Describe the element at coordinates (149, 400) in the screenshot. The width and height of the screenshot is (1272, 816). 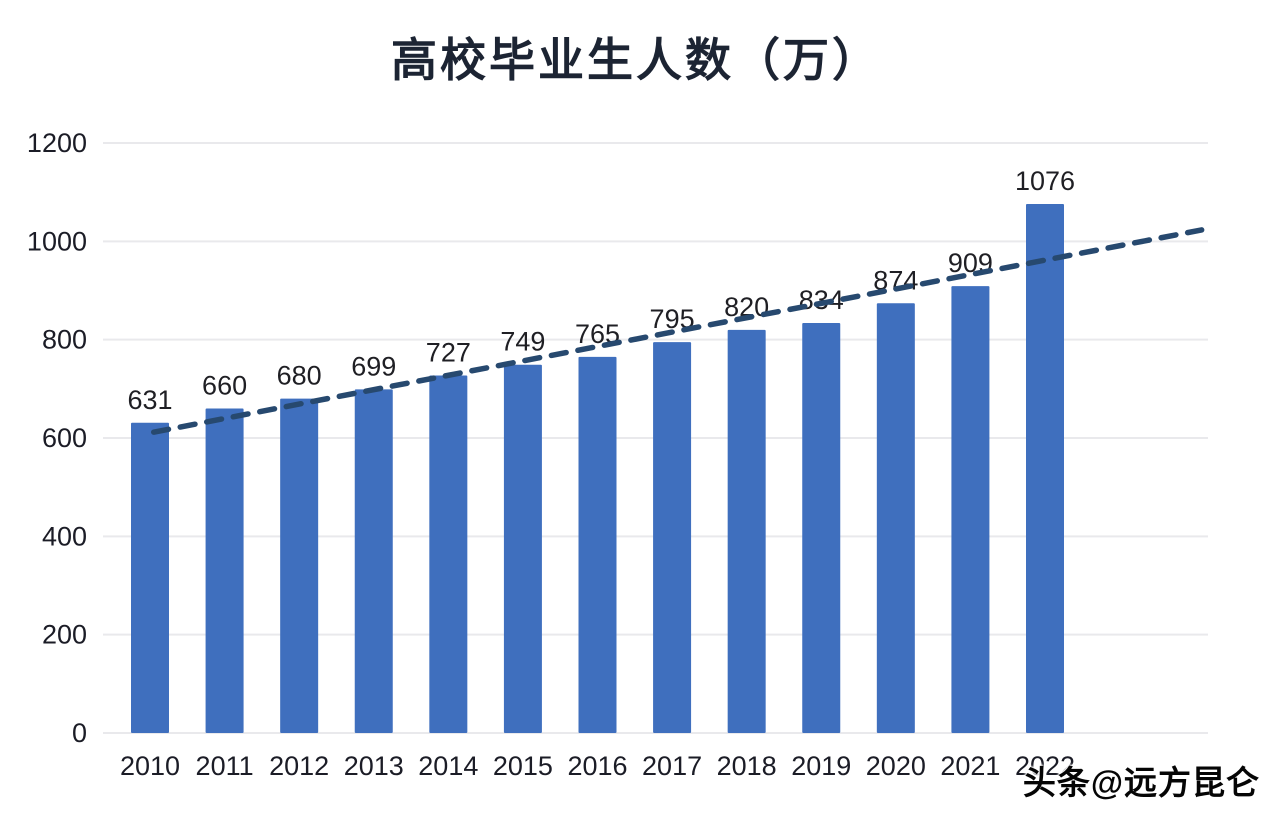
I see `bar-value-label: 631` at that location.